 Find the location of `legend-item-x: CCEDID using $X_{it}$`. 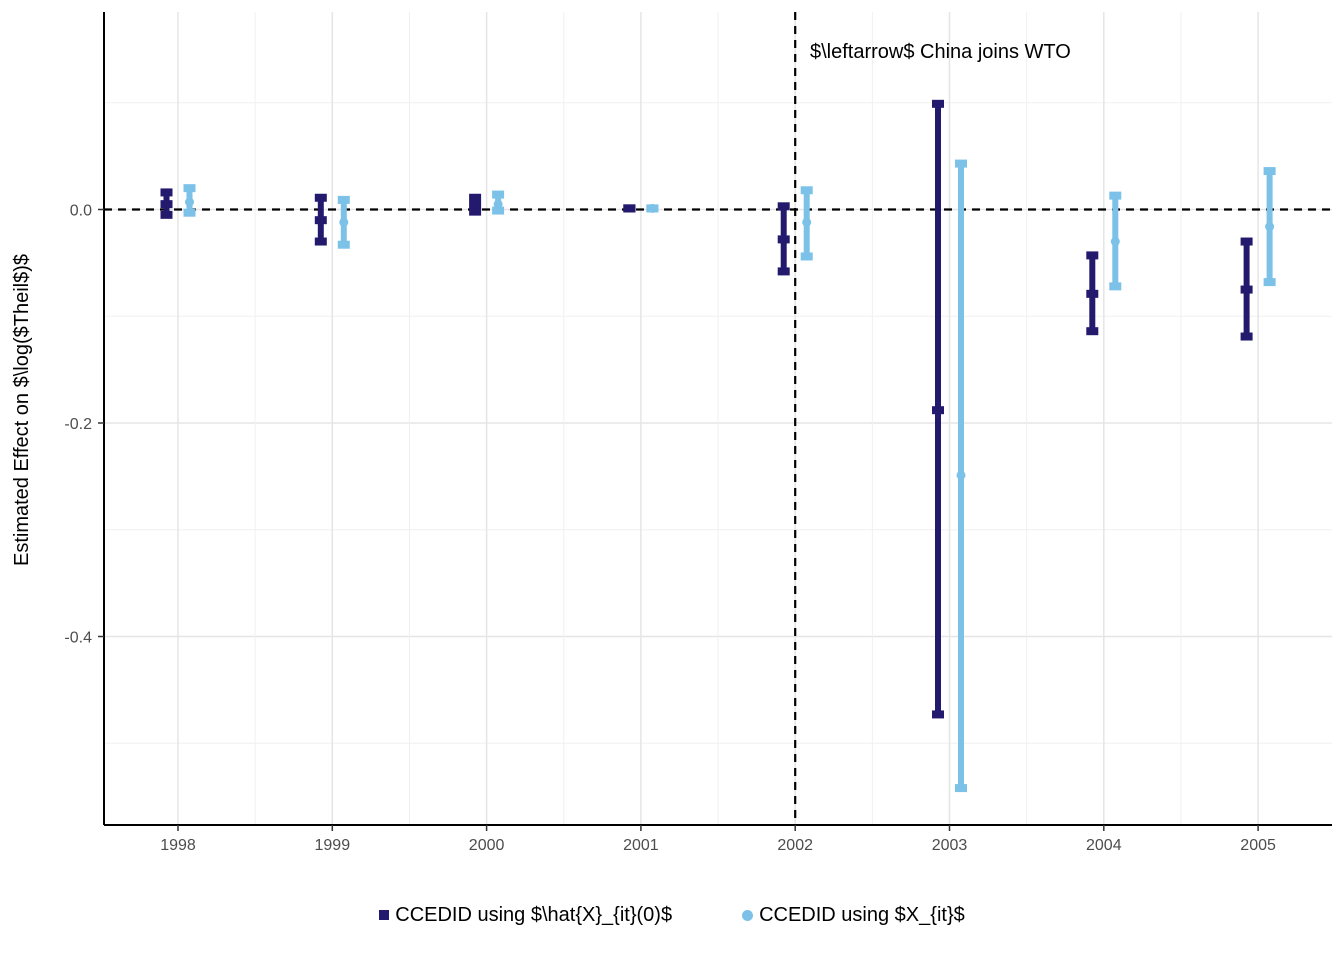

legend-item-x: CCEDID using $X_{it}$ is located at coordinates (853, 915).